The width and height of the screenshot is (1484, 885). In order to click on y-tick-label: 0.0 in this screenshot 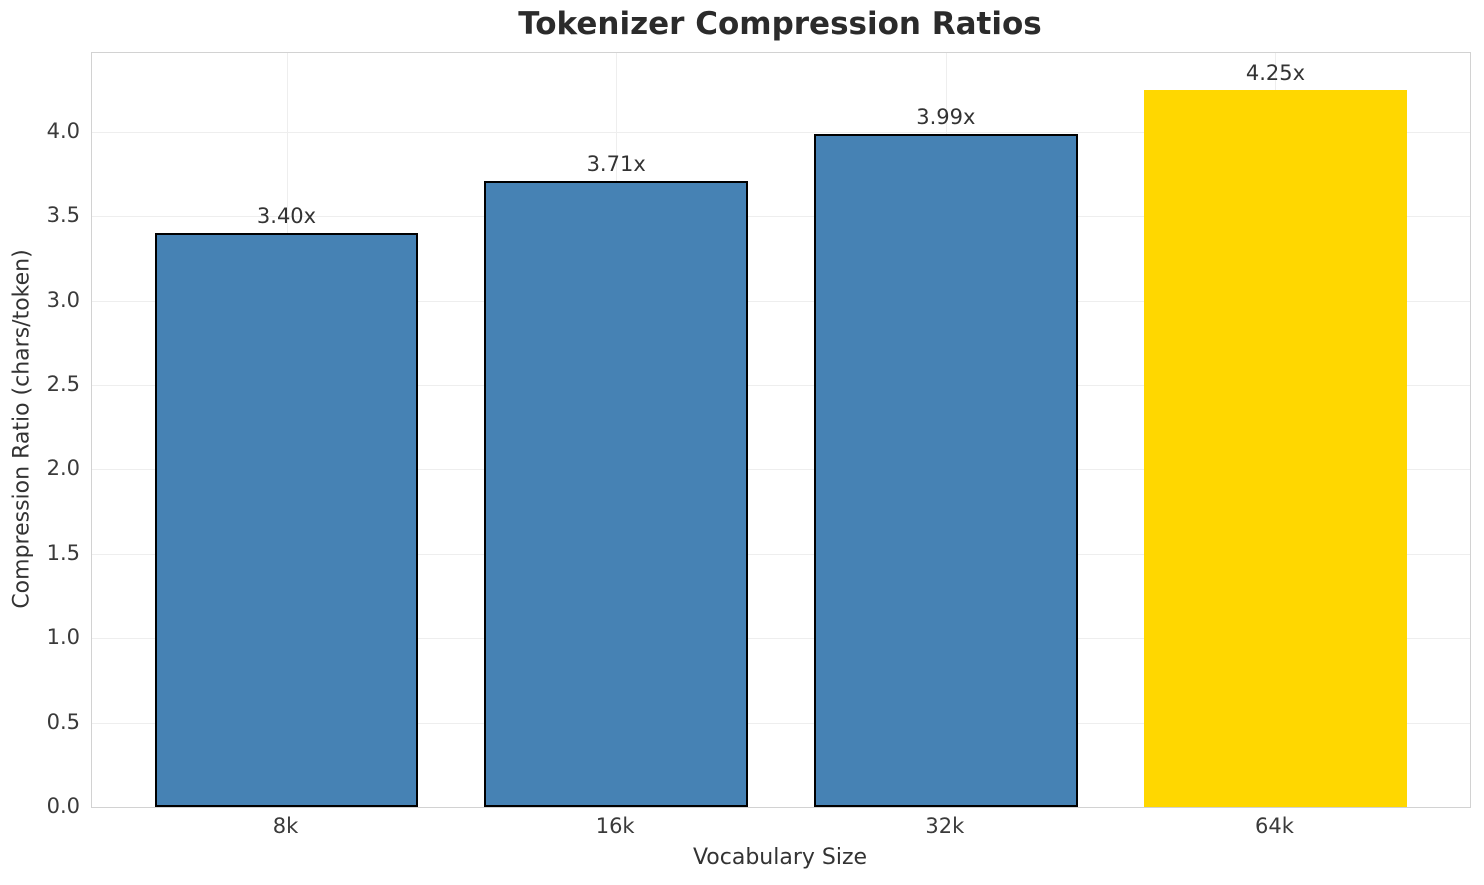, I will do `click(63, 806)`.